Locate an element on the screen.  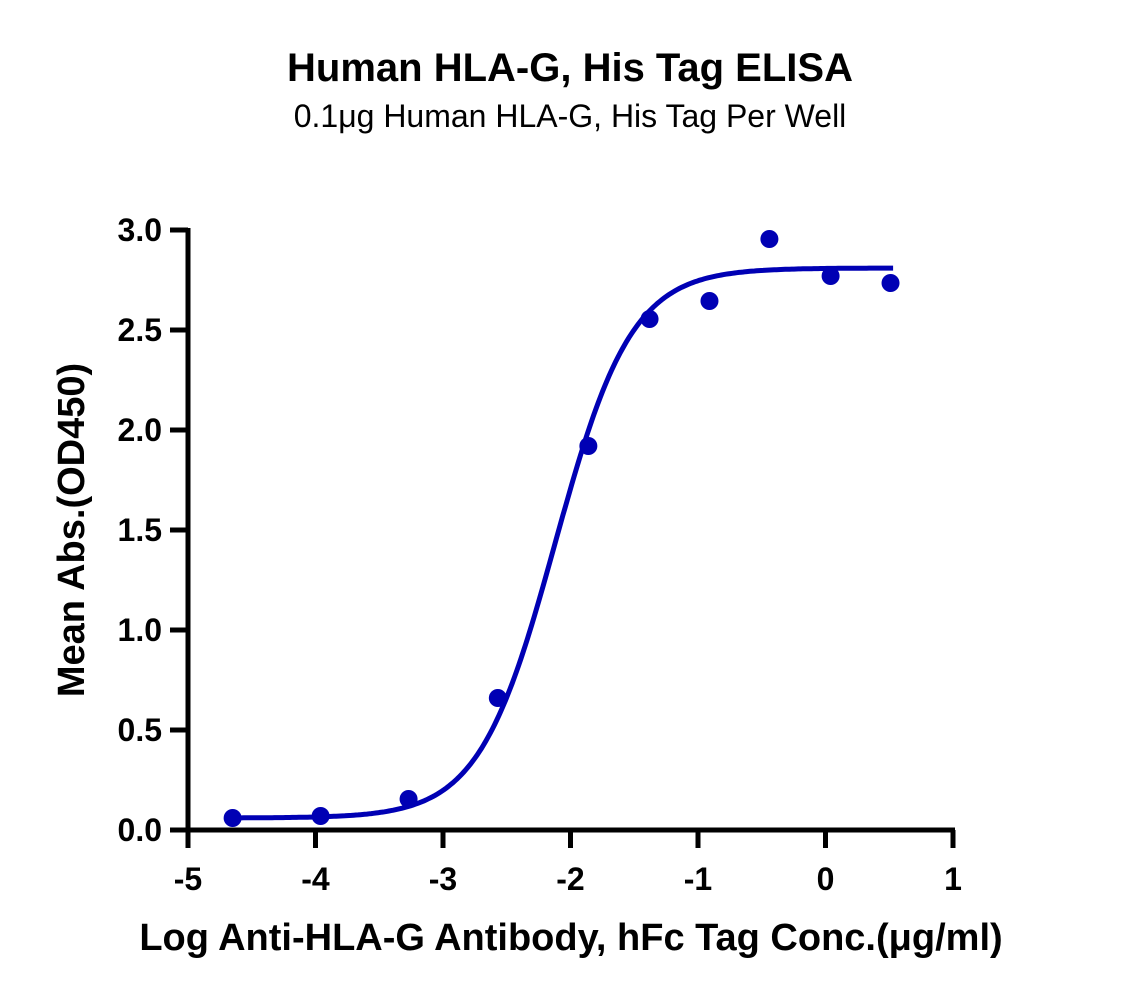
y-tick-label: 0.0 is located at coordinates (140, 830).